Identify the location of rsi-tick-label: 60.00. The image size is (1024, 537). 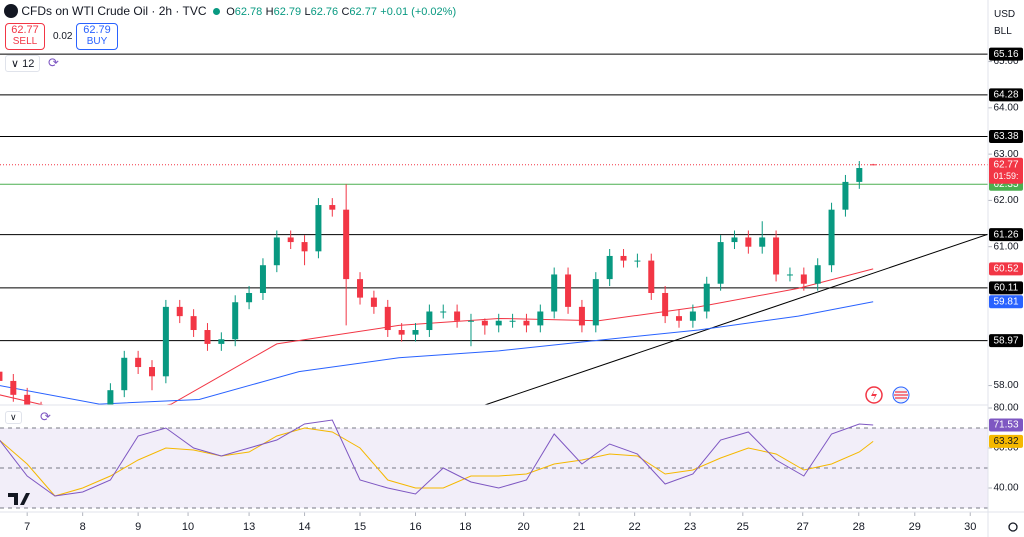
(1005, 448).